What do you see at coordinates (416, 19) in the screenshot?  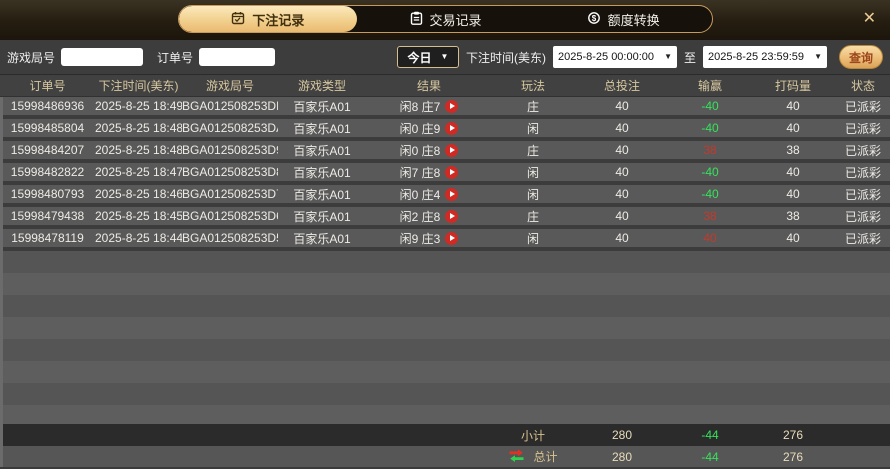 I see `clipboard-icon` at bounding box center [416, 19].